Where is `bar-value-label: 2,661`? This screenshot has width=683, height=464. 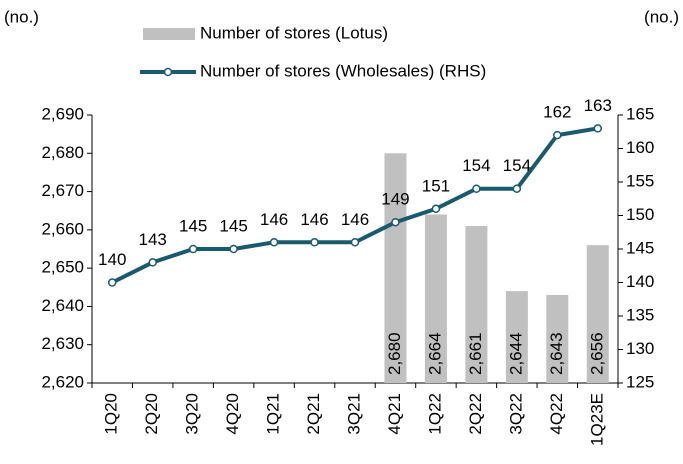 bar-value-label: 2,661 is located at coordinates (475, 353).